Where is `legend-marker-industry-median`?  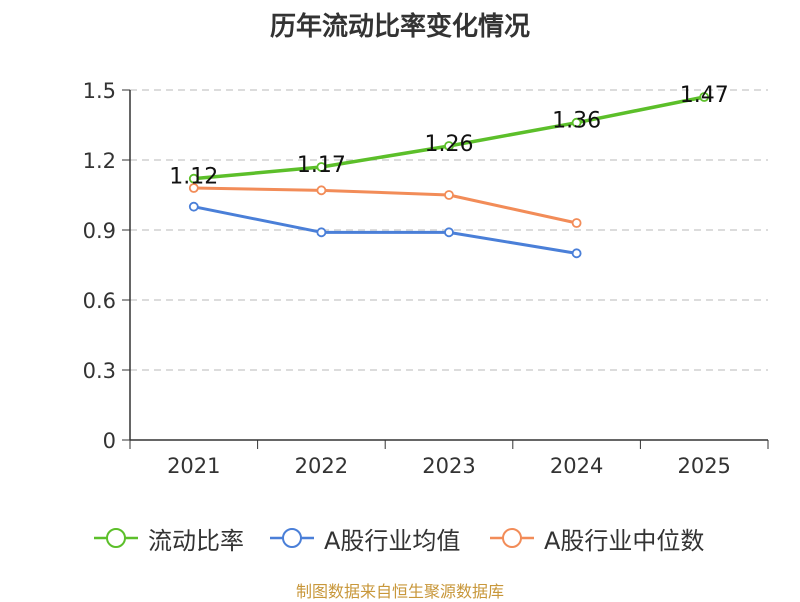
legend-marker-industry-median is located at coordinates (512, 538).